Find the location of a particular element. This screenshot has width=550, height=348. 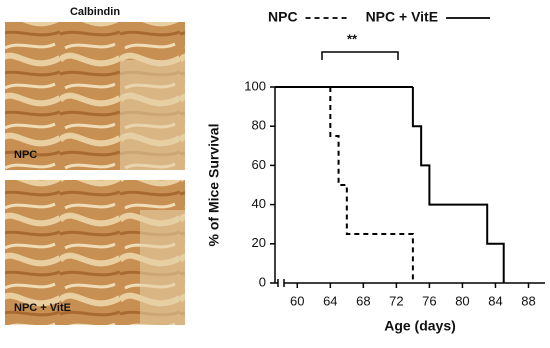

y-axis-label: % of Mice Survival is located at coordinates (214, 185).